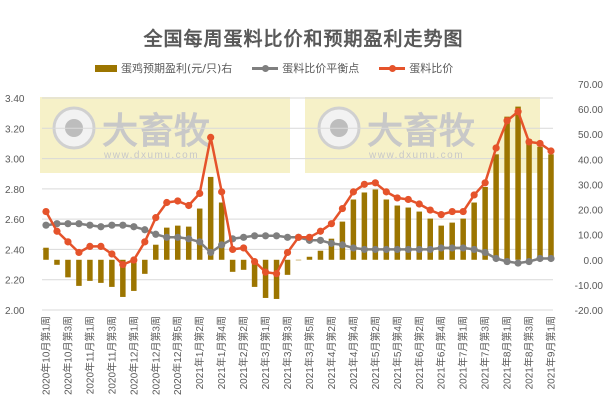 This screenshot has width=607, height=415. What do you see at coordinates (265, 68) in the screenshot?
I see `legend-gray-line-icon` at bounding box center [265, 68].